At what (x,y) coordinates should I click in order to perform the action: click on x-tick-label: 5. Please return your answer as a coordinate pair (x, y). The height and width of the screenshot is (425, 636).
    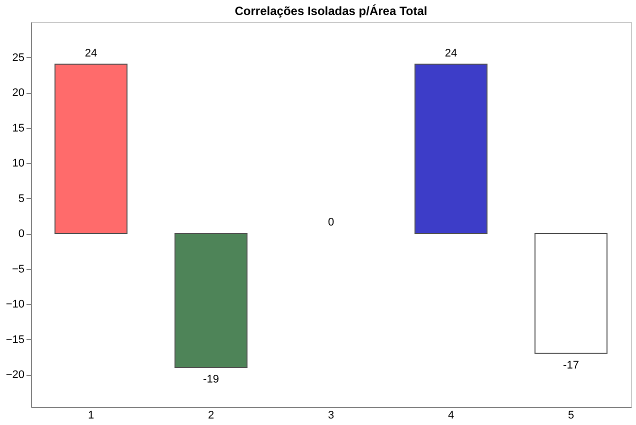
    Looking at the image, I should click on (571, 416).